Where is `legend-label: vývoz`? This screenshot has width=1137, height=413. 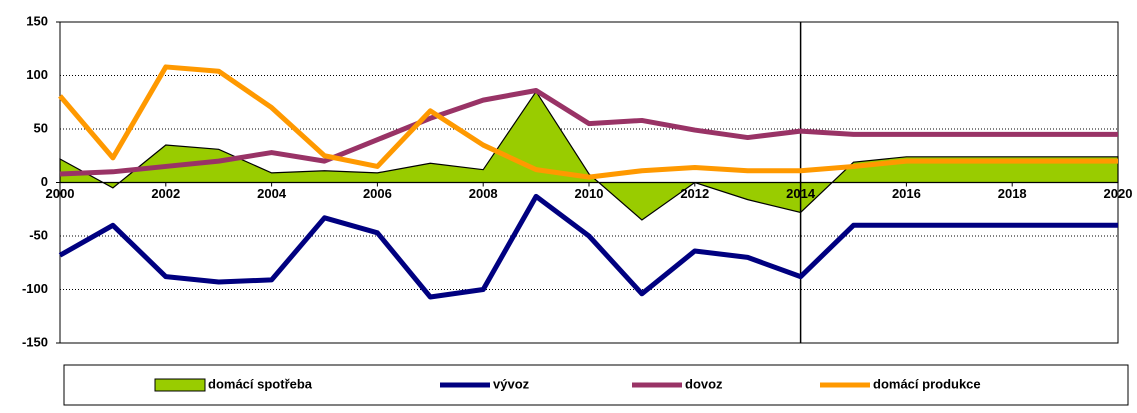
legend-label: vývoz is located at coordinates (511, 383).